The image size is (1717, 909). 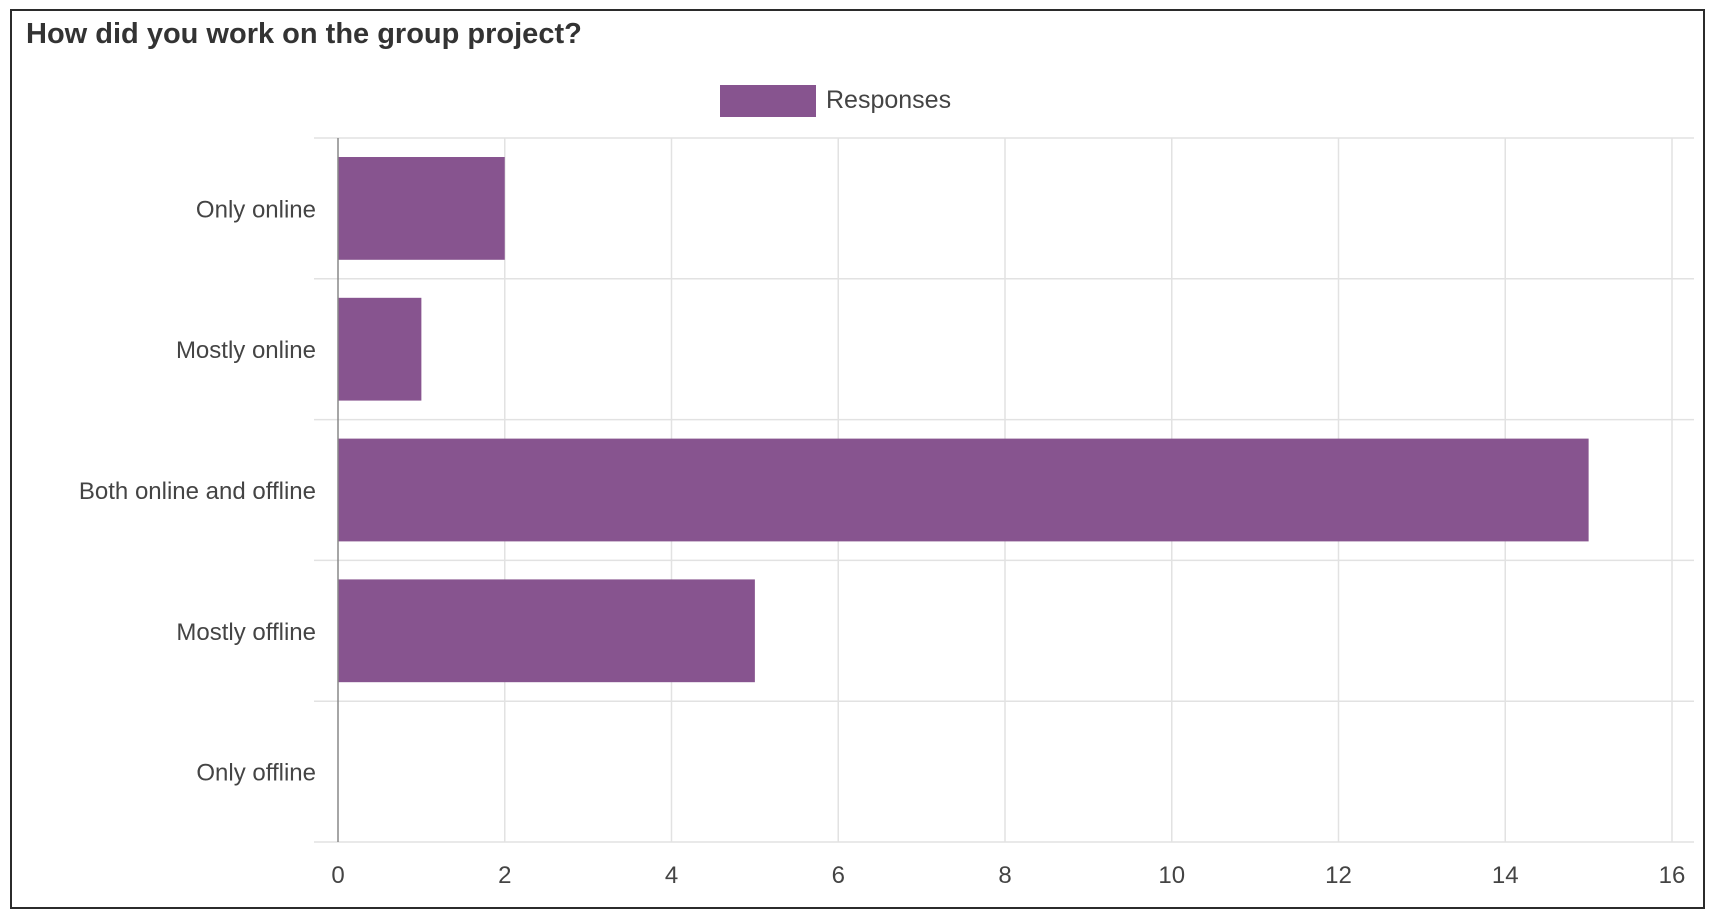 I want to click on x-tick-label: 10, so click(x=1171, y=875).